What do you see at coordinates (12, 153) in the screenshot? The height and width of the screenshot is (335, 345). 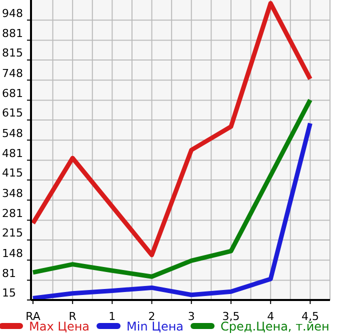 I see `y-tick-label: 481` at bounding box center [12, 153].